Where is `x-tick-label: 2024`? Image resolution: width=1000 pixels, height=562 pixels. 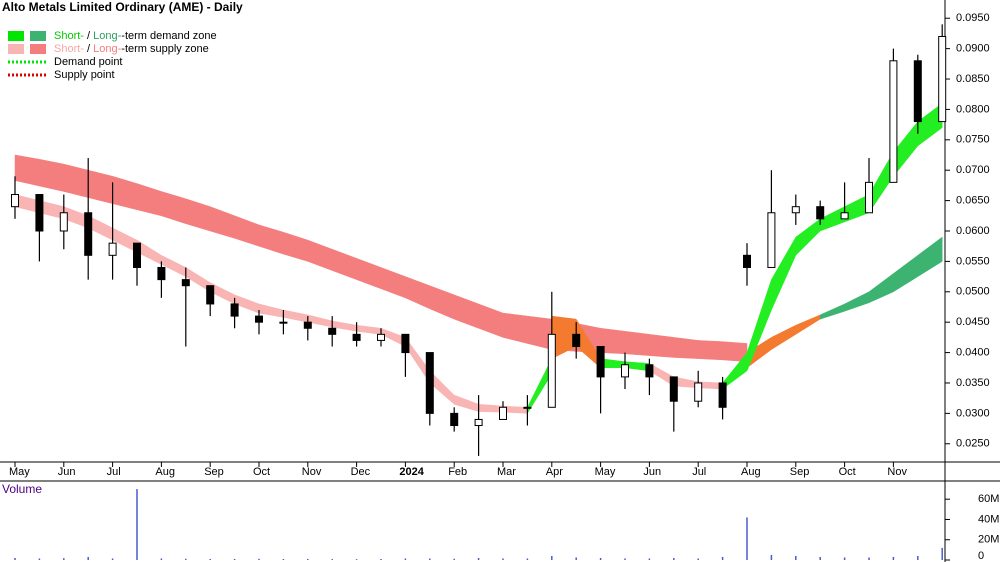
x-tick-label: 2024 is located at coordinates (411, 472).